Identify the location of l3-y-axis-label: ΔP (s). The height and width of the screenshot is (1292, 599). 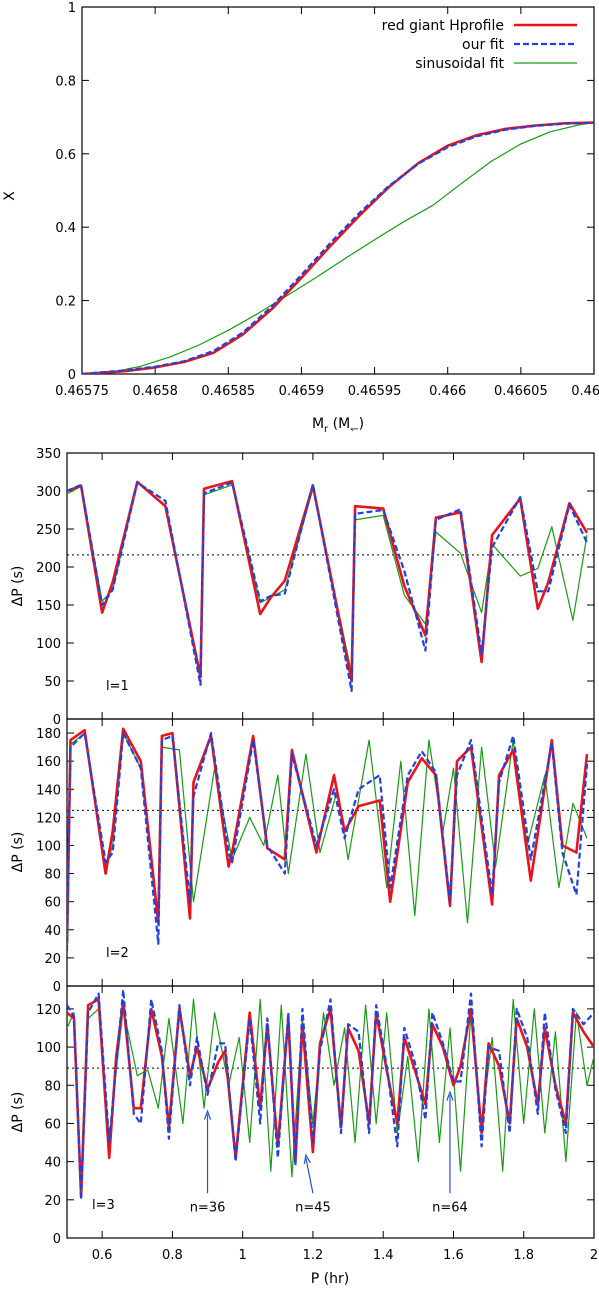
(18, 1112).